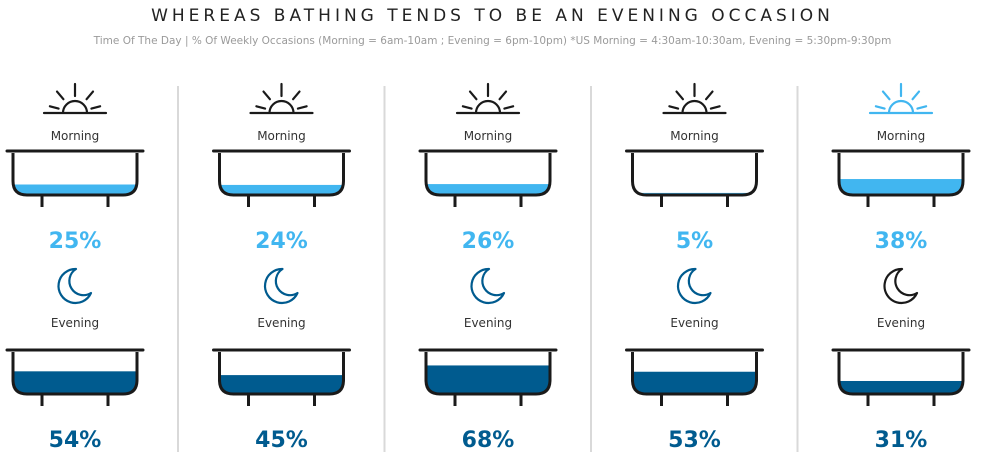  Describe the element at coordinates (488, 241) in the screenshot. I see `morning-value-label: 26%` at that location.